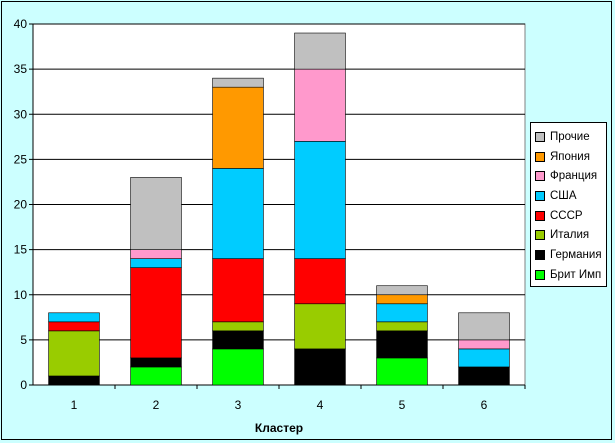 The height and width of the screenshot is (443, 615). I want to click on y-tick-label: 0, so click(23, 385).